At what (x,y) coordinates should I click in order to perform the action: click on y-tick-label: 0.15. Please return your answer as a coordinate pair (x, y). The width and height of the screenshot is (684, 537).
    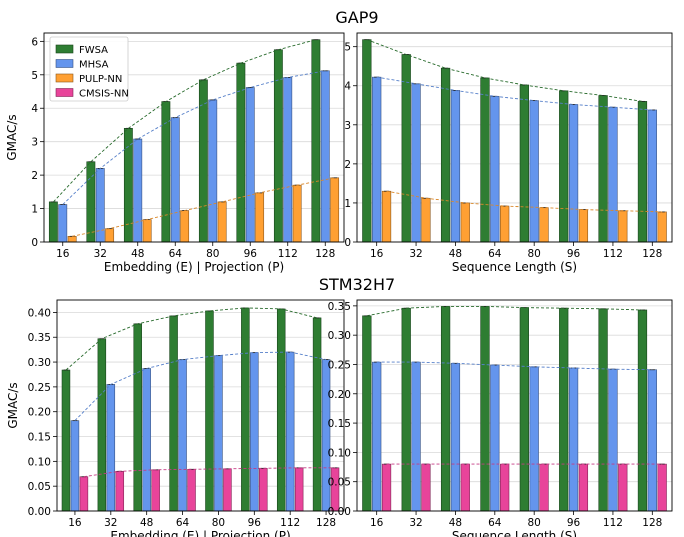
    Looking at the image, I should click on (39, 438).